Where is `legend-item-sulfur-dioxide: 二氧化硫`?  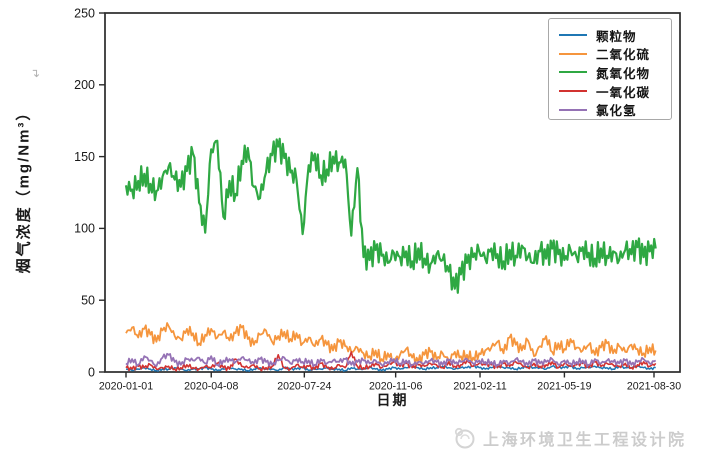 legend-item-sulfur-dioxide: 二氧化硫 is located at coordinates (615, 54).